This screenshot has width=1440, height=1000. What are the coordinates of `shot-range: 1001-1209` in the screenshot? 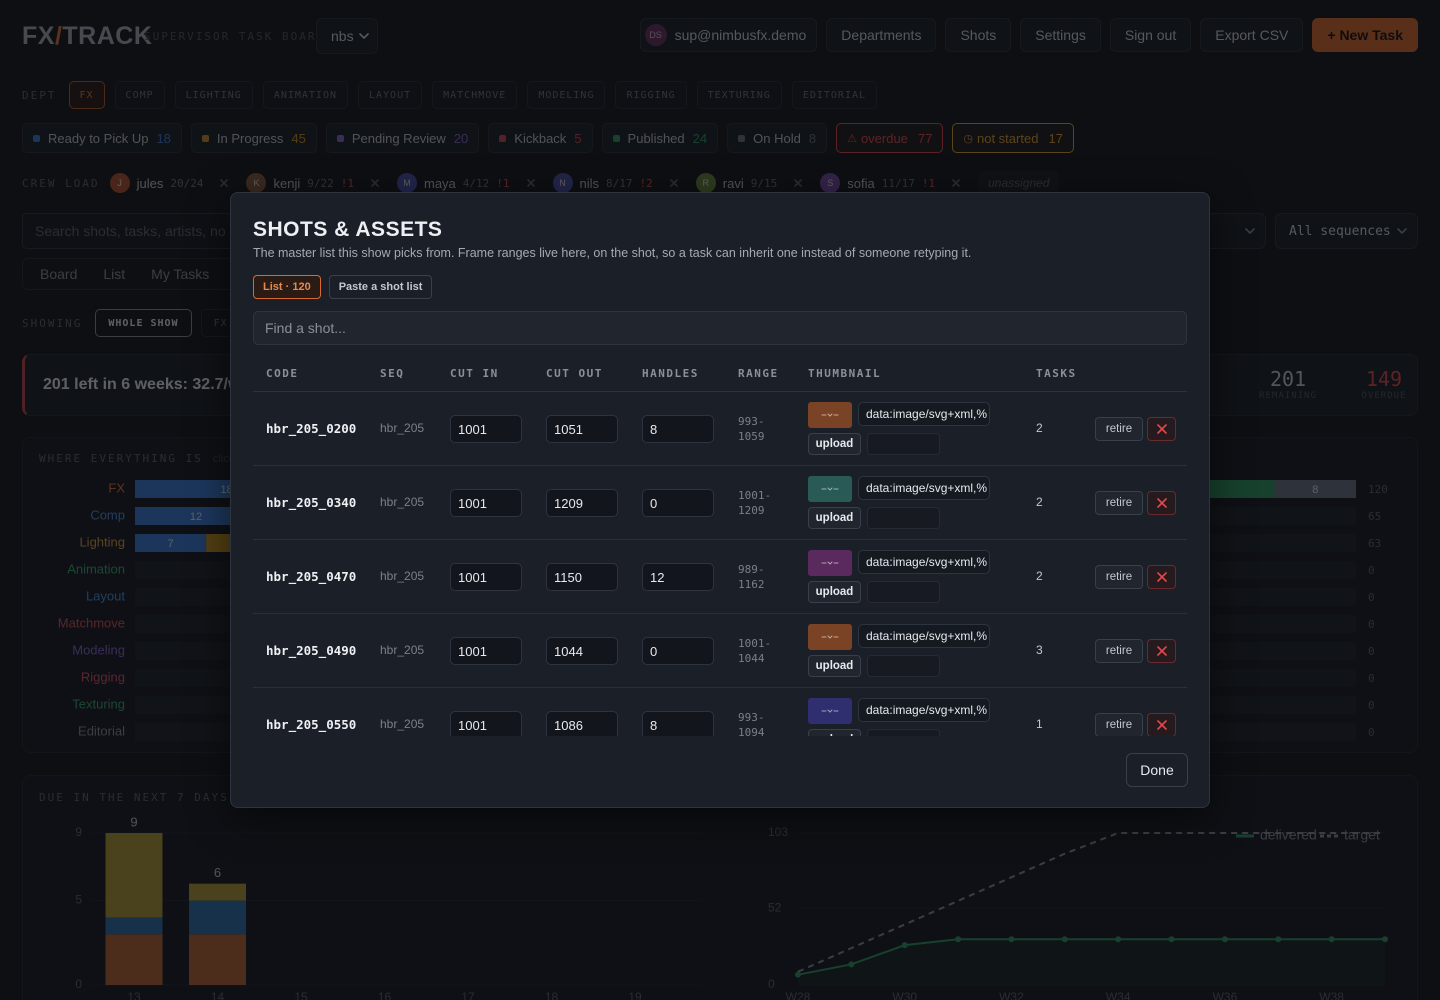 It's located at (755, 503).